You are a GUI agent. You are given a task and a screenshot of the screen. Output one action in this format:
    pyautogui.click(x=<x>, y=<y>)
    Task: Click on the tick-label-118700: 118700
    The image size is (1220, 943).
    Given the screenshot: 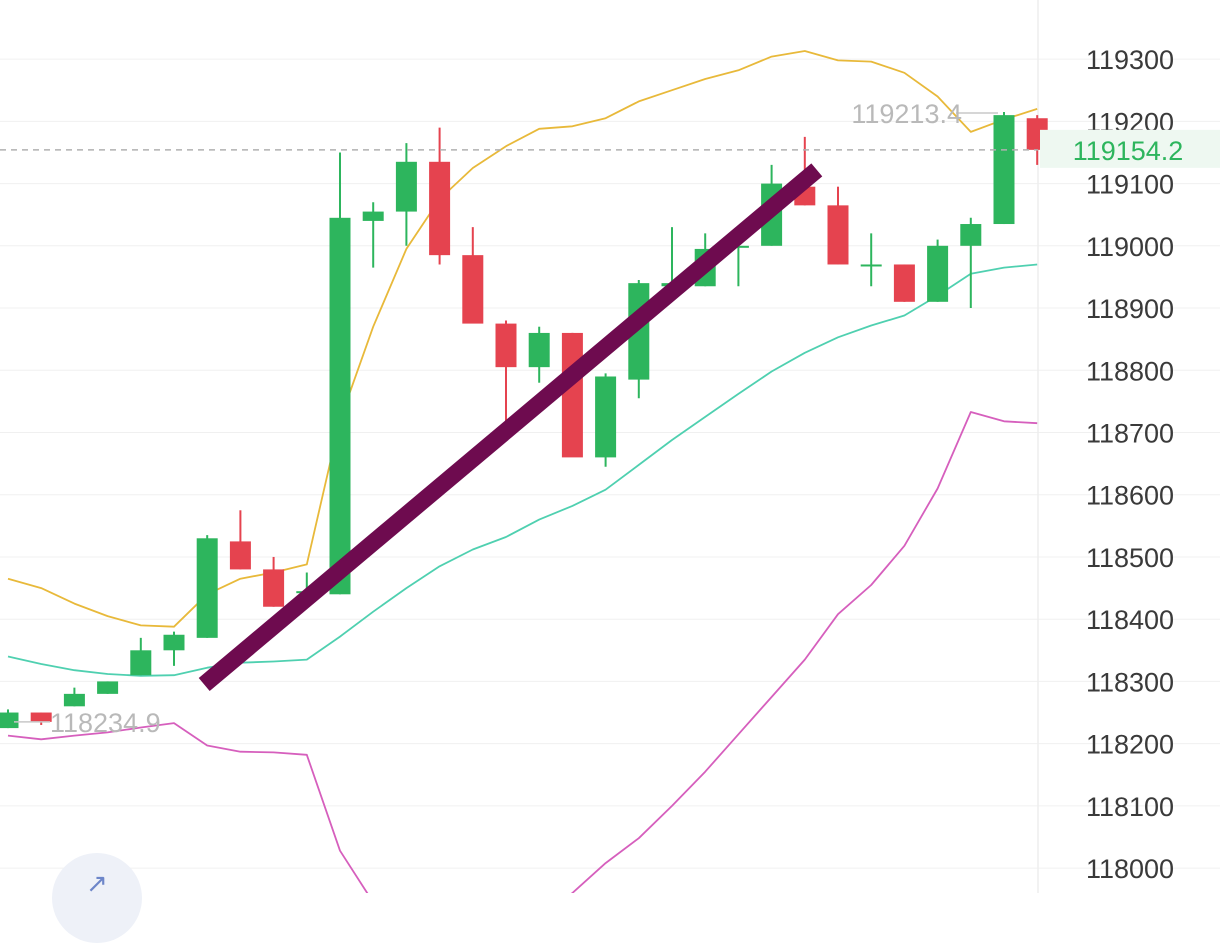 What is the action you would take?
    pyautogui.click(x=1130, y=433)
    